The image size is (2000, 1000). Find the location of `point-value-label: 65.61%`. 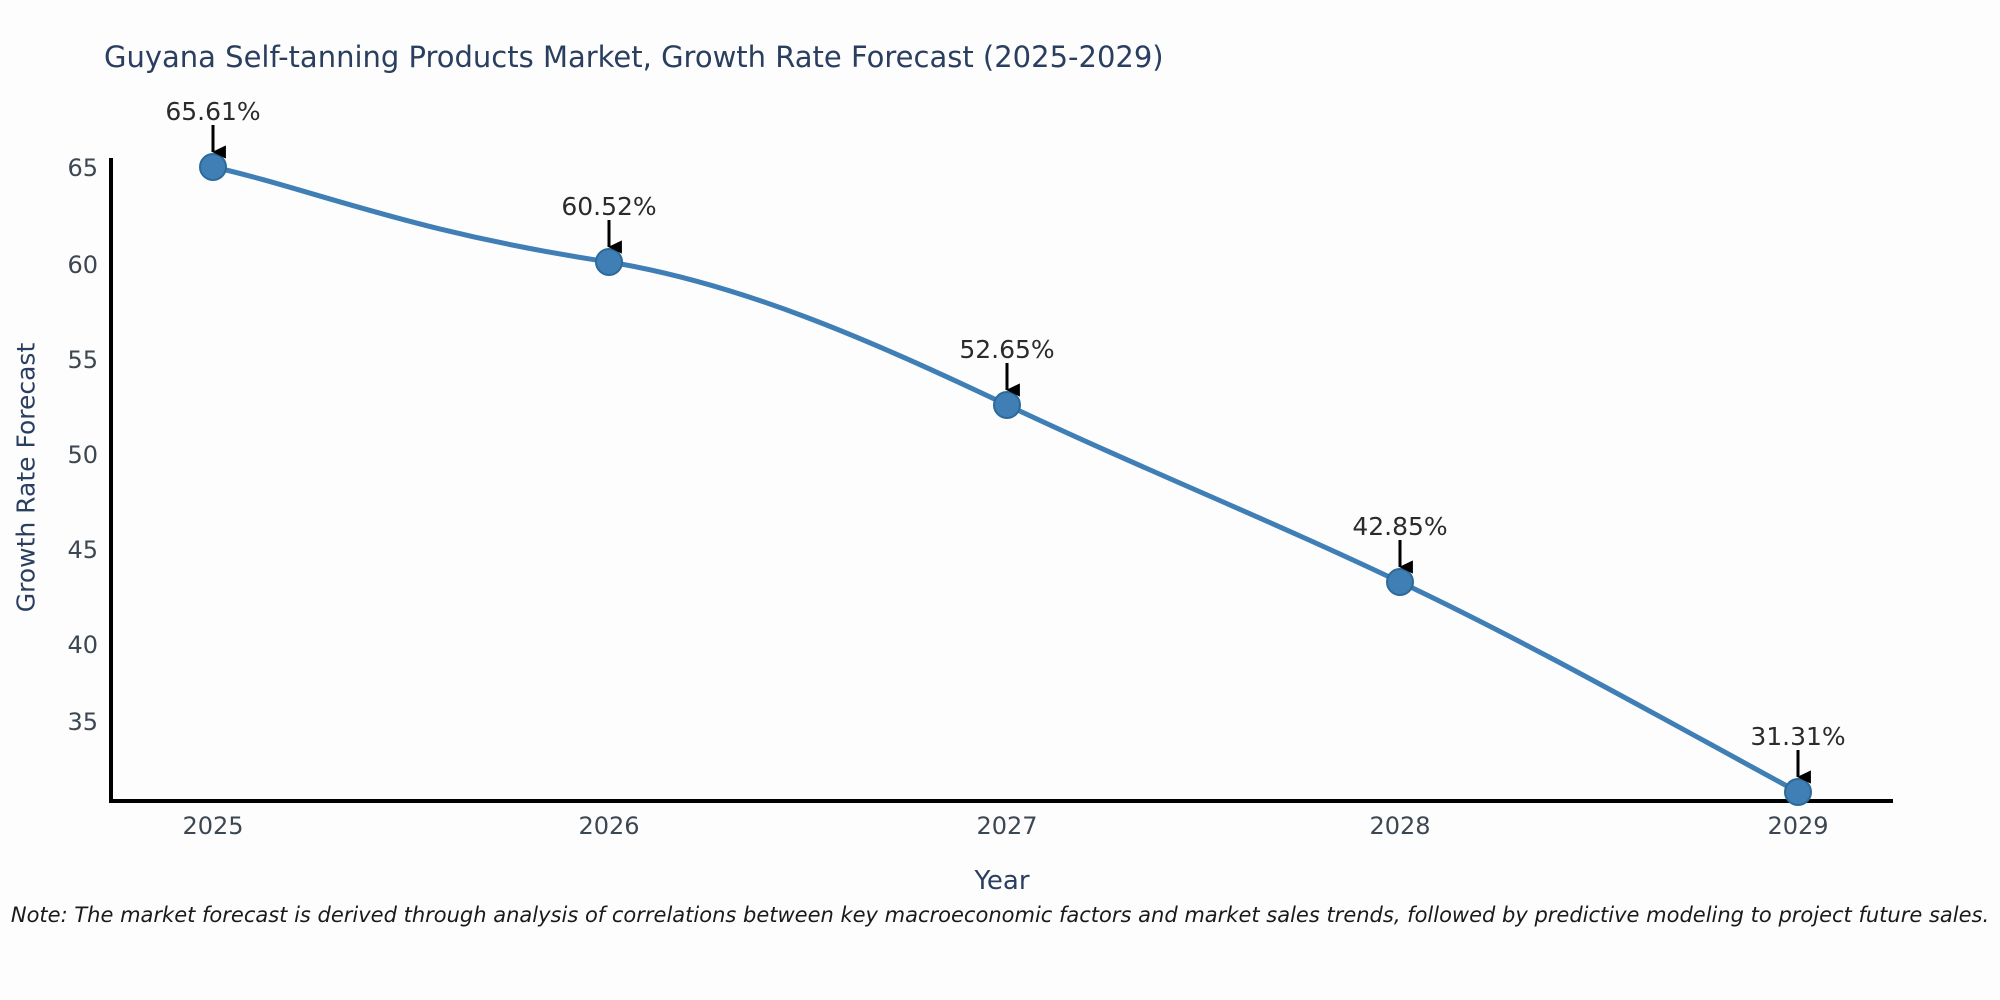

point-value-label: 65.61% is located at coordinates (213, 111).